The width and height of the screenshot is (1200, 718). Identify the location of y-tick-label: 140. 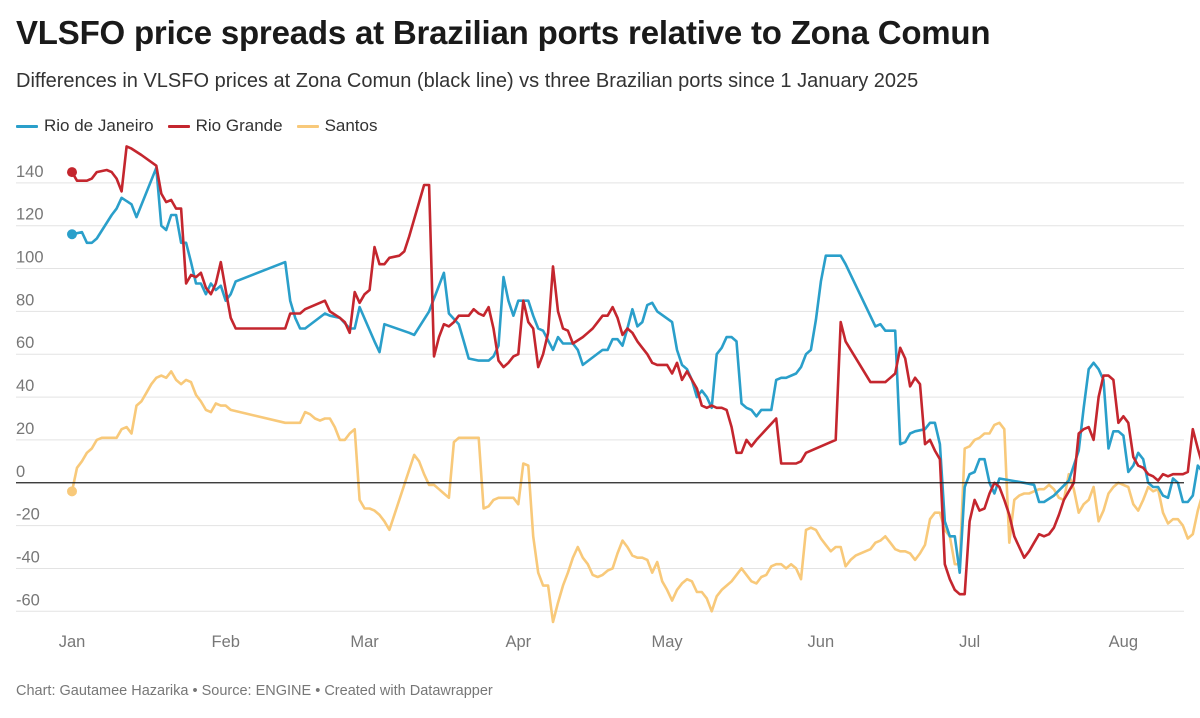
(30, 172).